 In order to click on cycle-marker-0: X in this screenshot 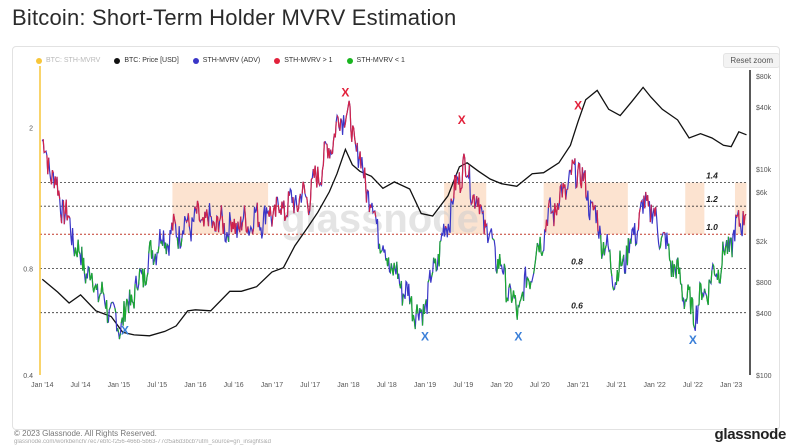, I will do `click(345, 93)`.